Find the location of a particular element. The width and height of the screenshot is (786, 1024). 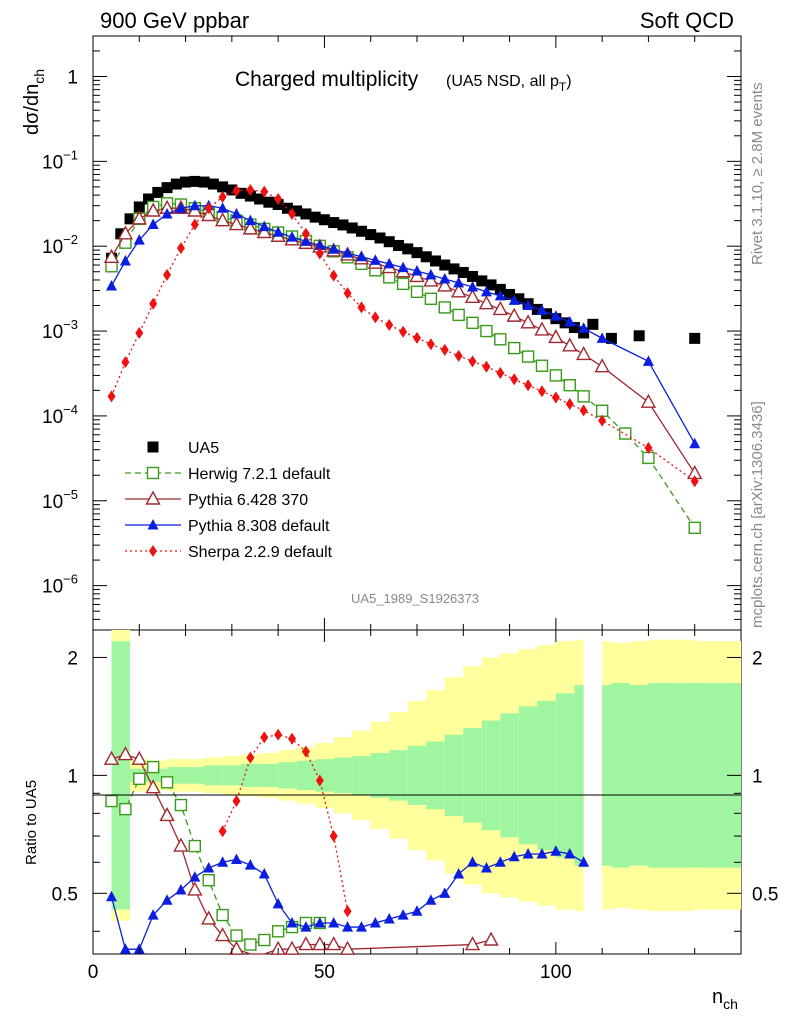

x-tick-label: 100 is located at coordinates (556, 972).